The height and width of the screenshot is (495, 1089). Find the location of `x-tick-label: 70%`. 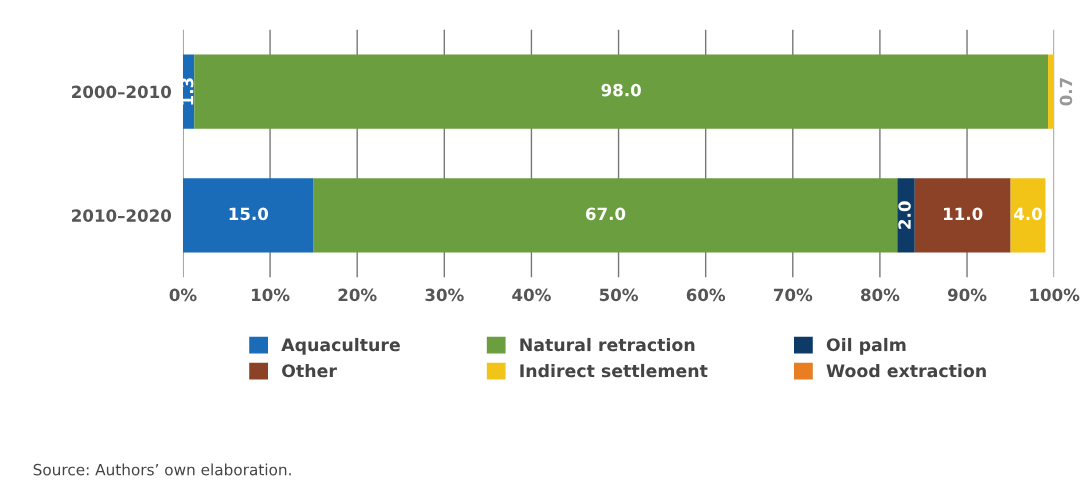

x-tick-label: 70% is located at coordinates (793, 295).